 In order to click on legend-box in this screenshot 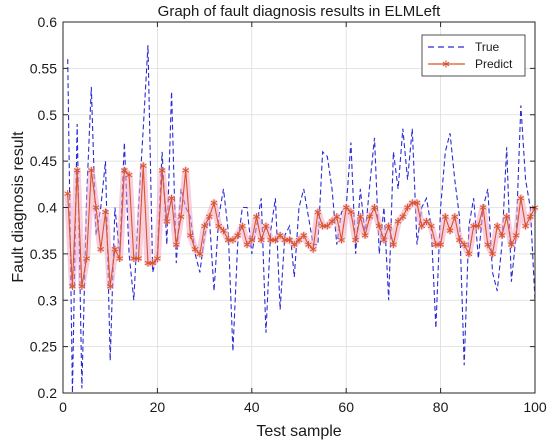, I will do `click(473, 55)`.